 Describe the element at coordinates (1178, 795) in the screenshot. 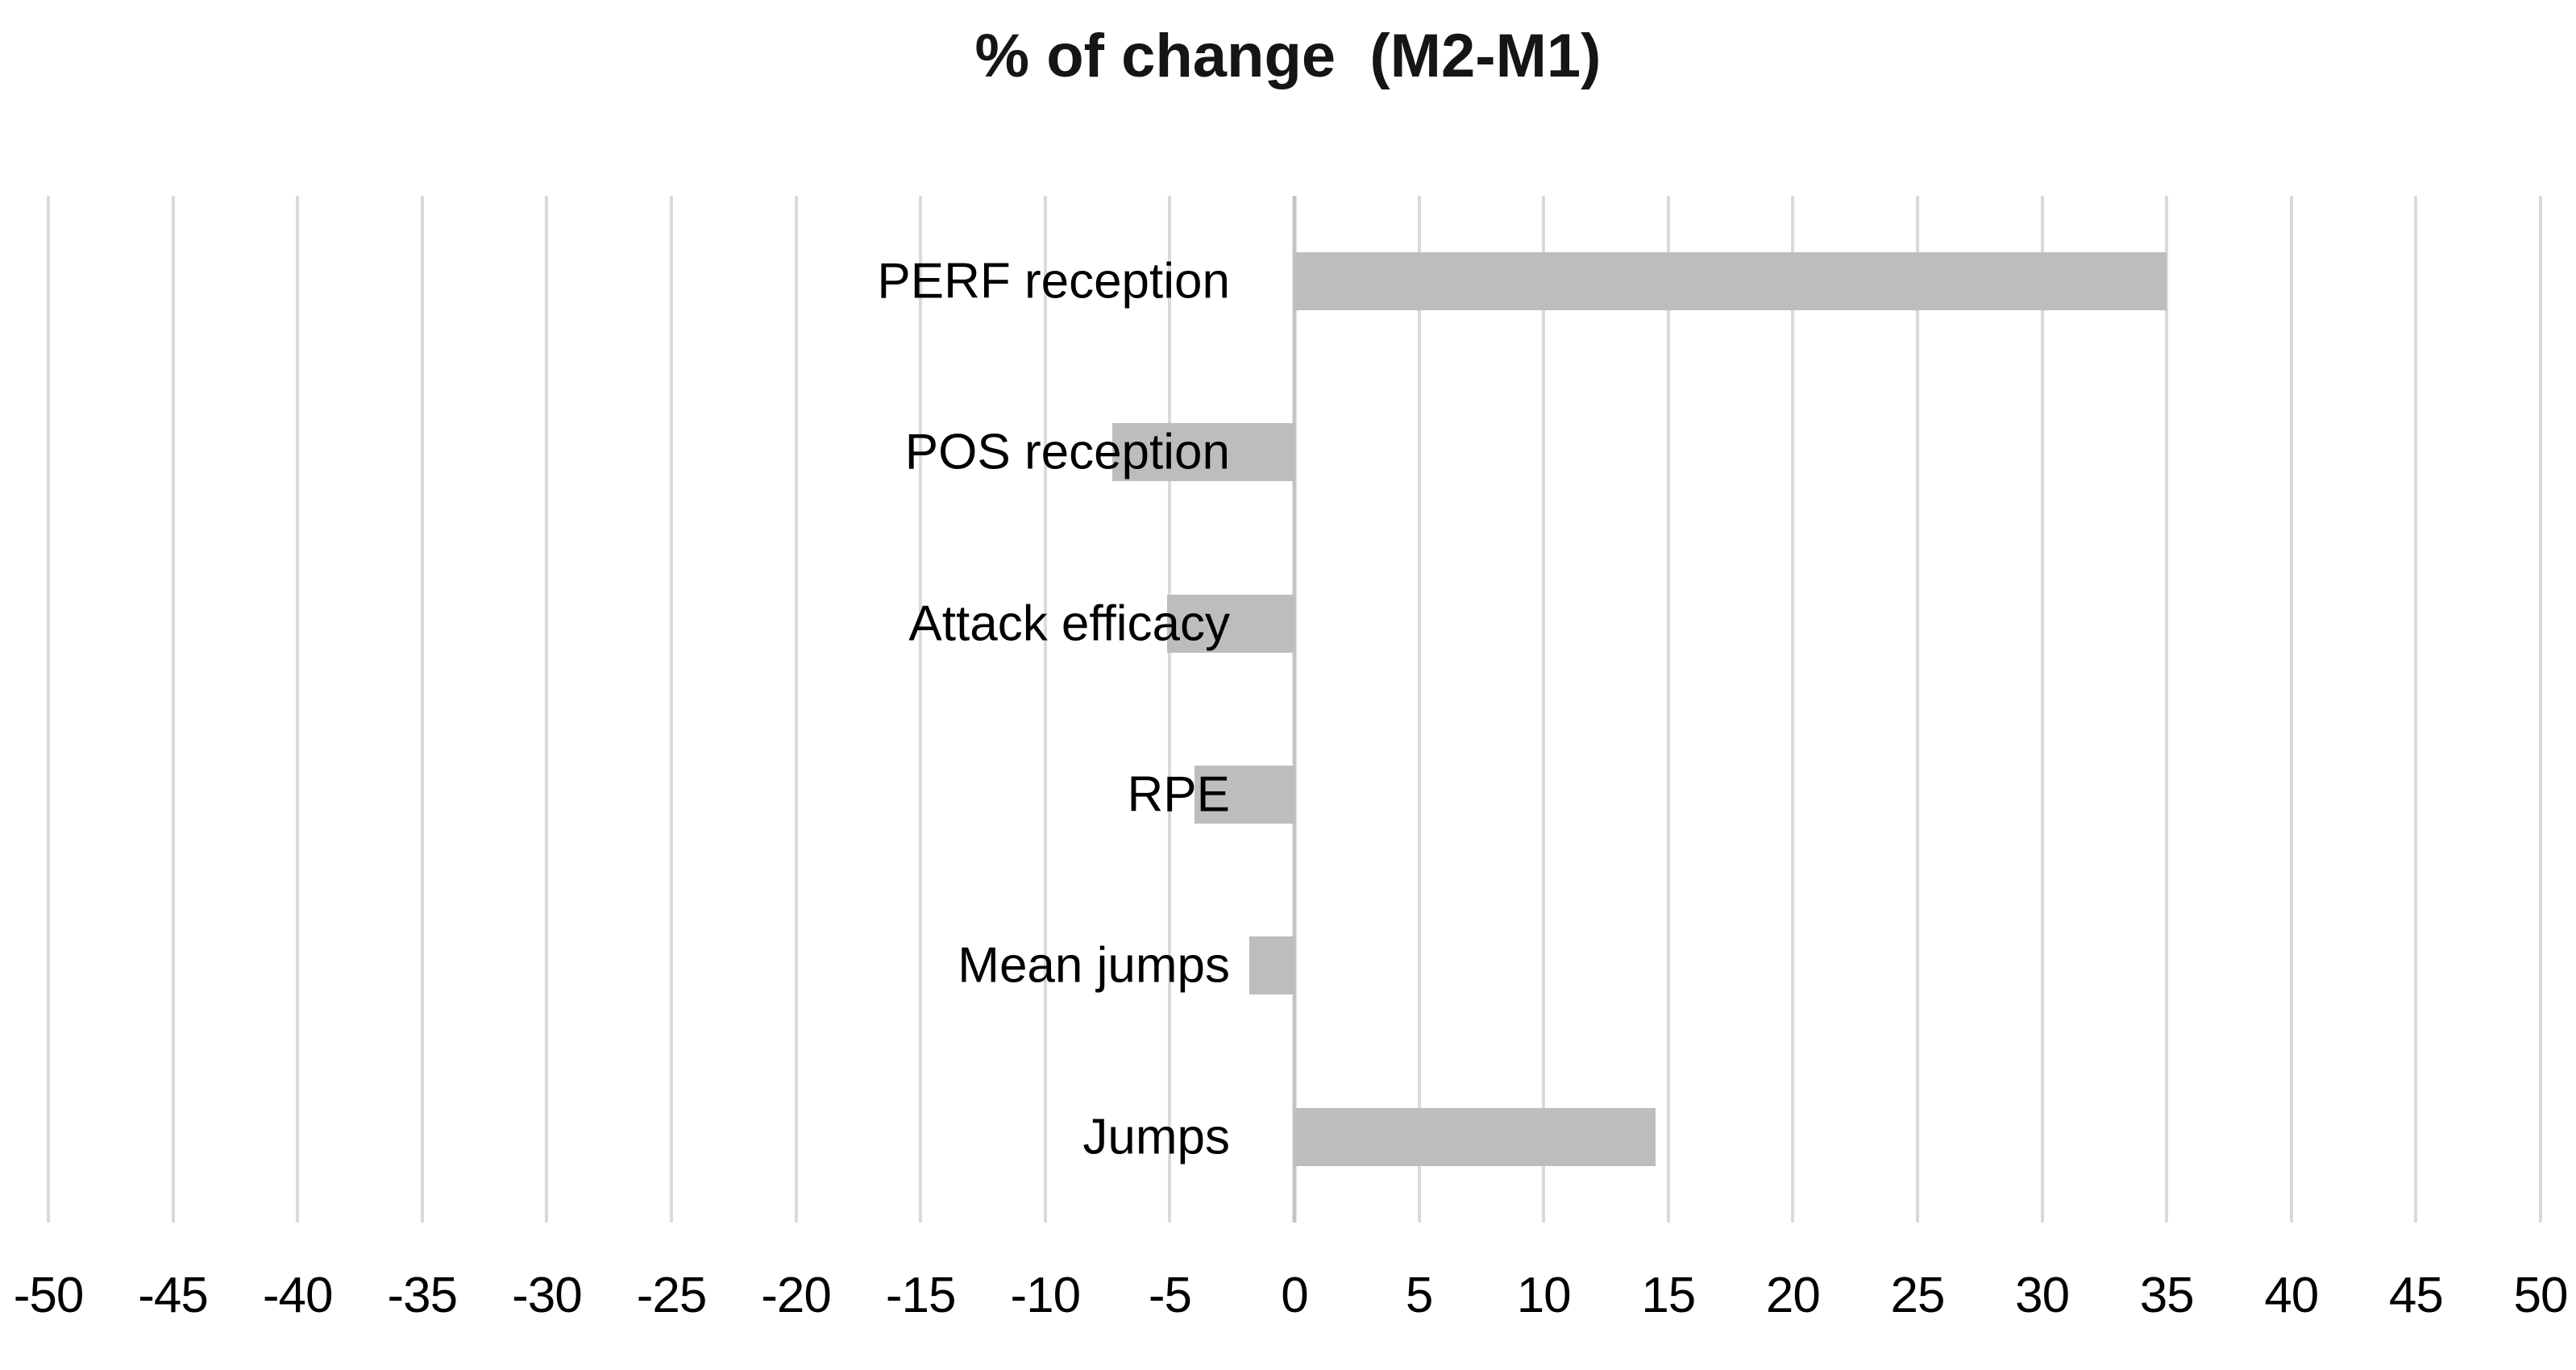

I see `category-label: RPE` at that location.